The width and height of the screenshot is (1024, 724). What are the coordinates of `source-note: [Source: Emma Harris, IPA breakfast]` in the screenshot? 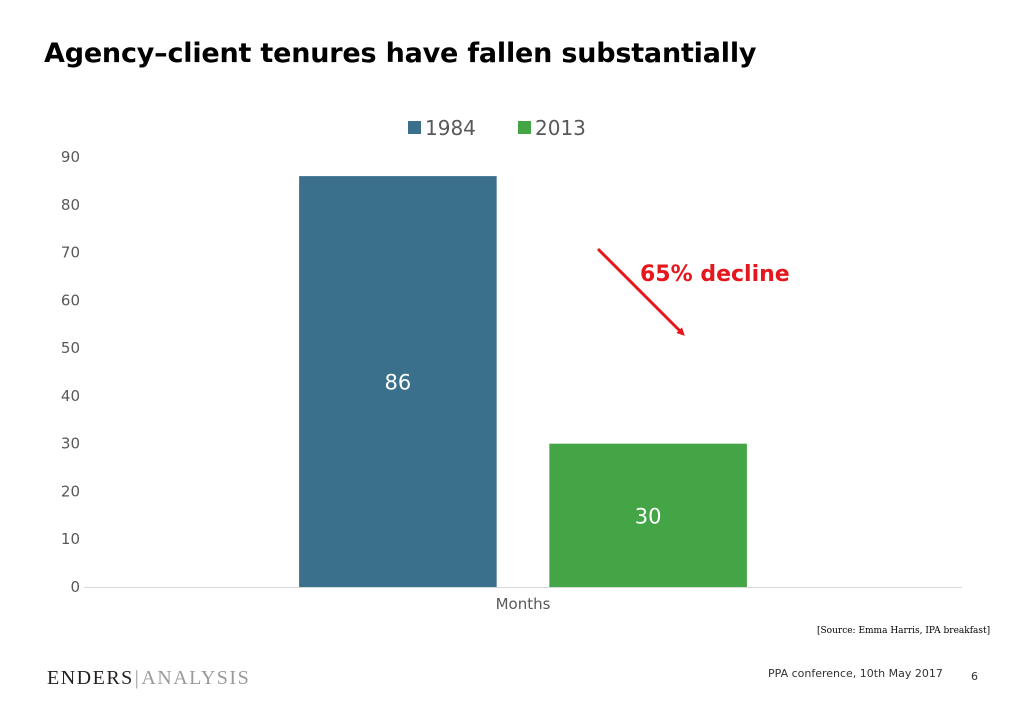 It's located at (904, 631).